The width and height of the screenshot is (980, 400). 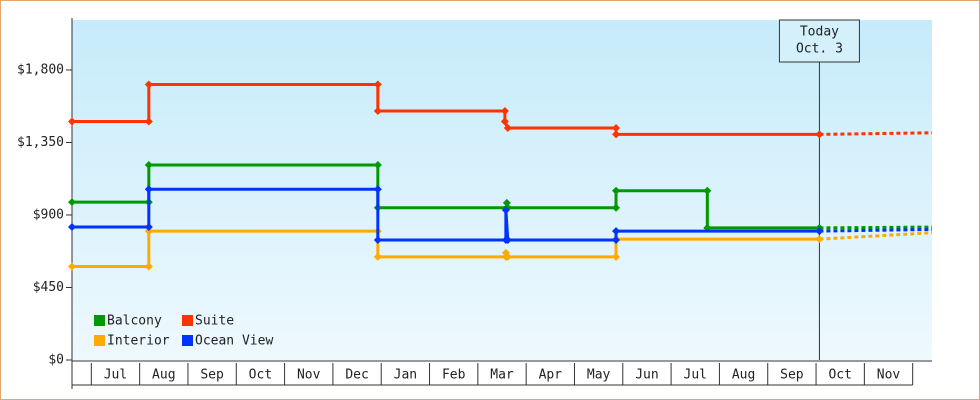 What do you see at coordinates (356, 375) in the screenshot?
I see `x-tick-label: Dec` at bounding box center [356, 375].